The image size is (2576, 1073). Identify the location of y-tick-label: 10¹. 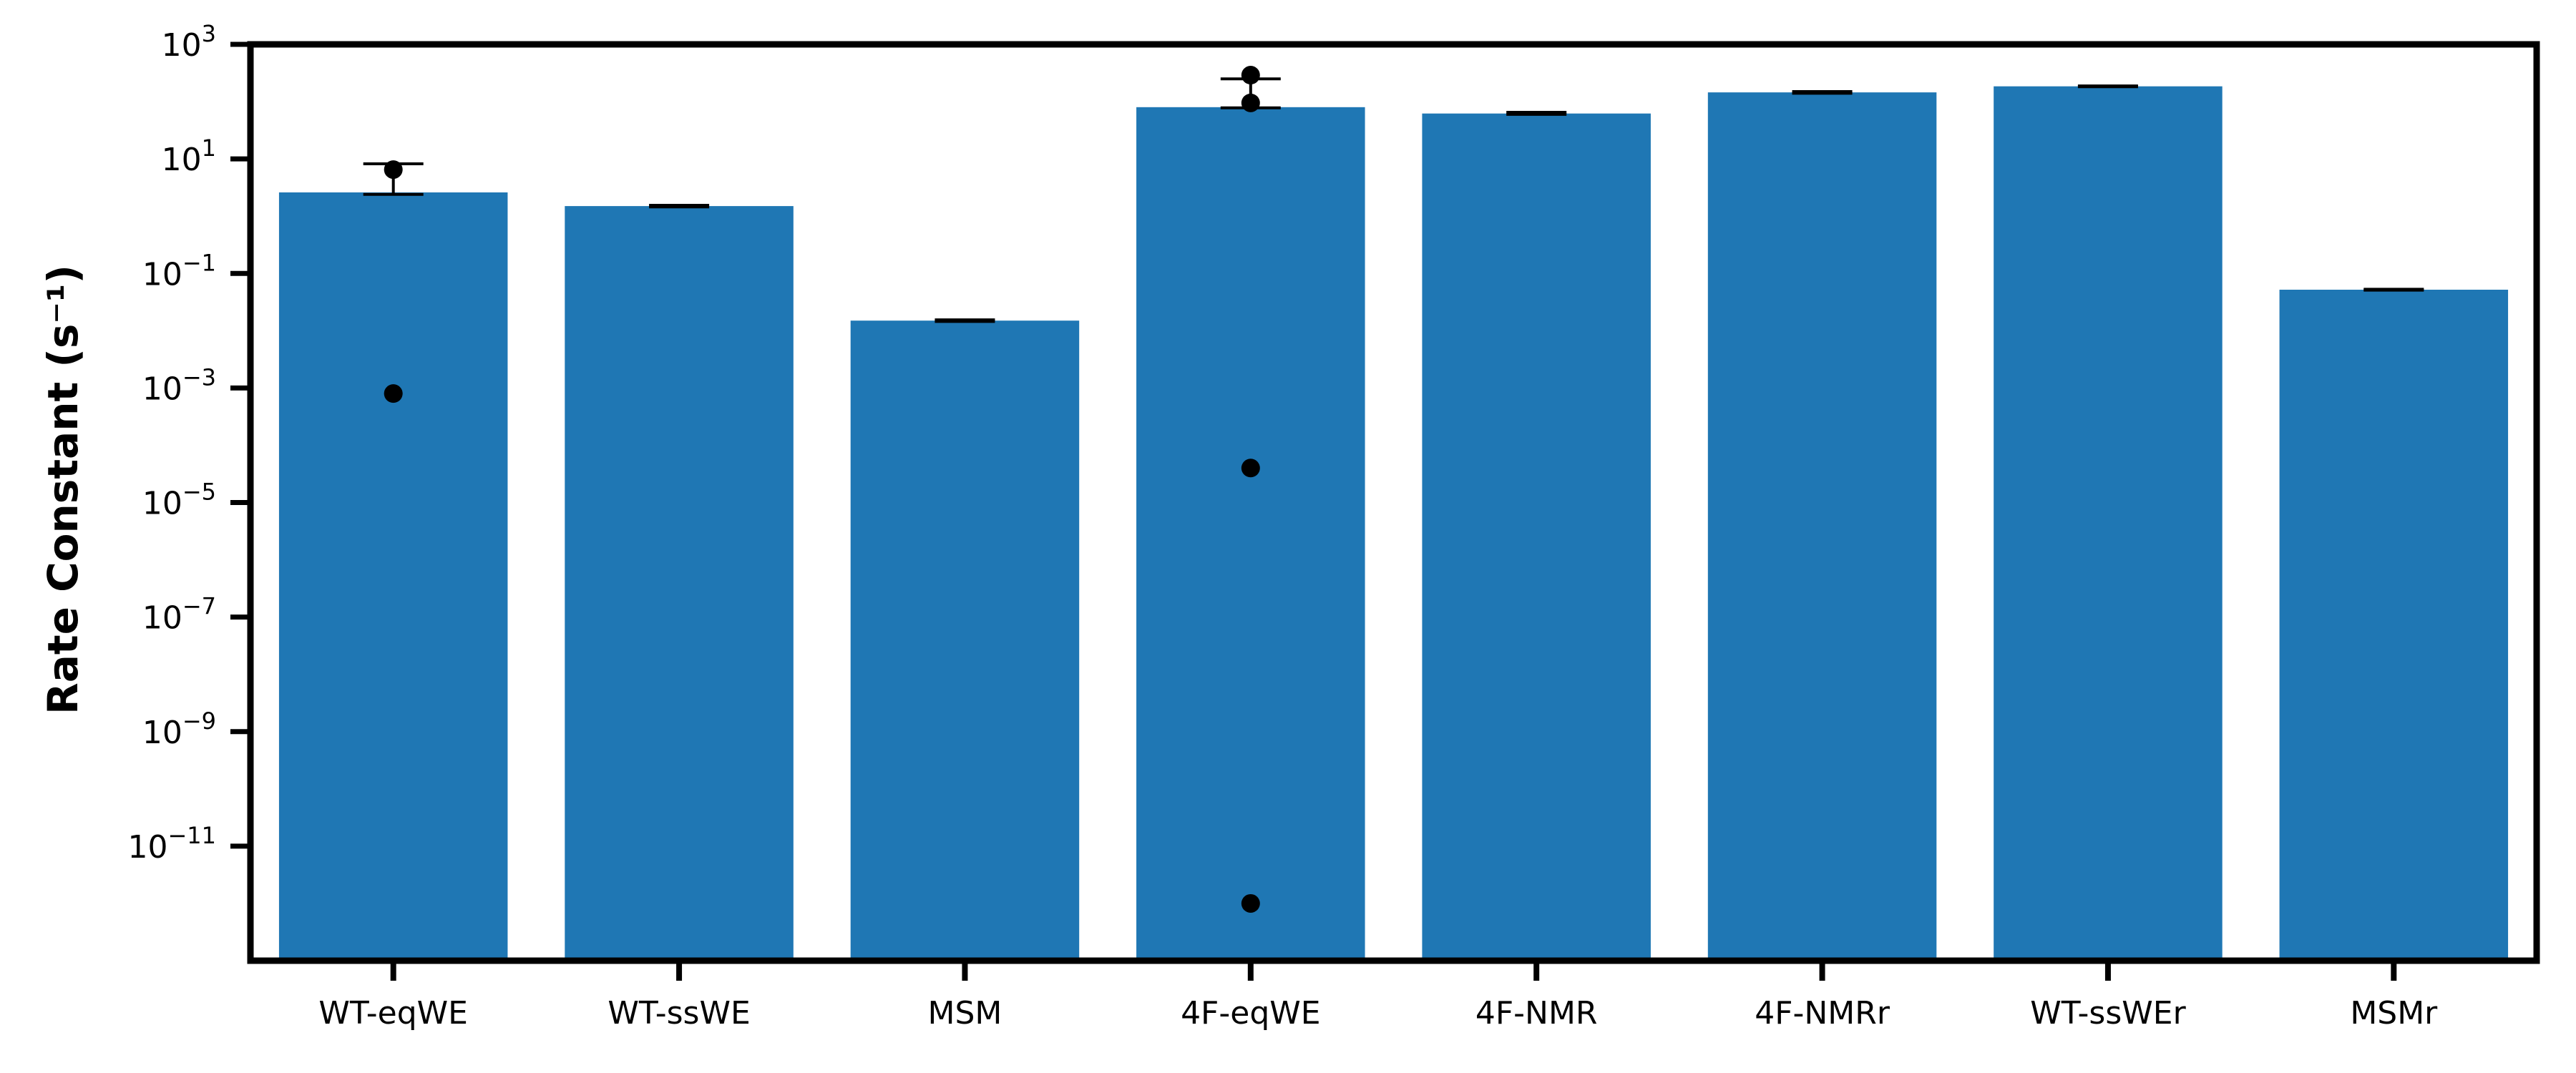
(189, 156).